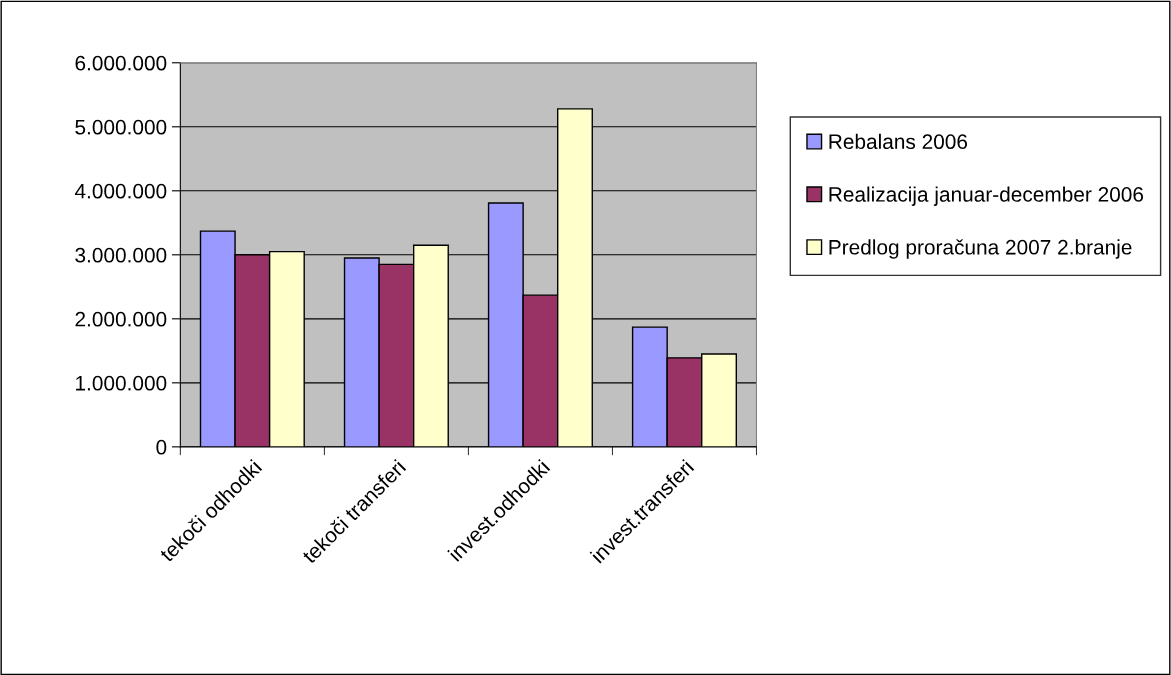  Describe the element at coordinates (121, 63) in the screenshot. I see `y-tick-label: 6.000.000` at that location.